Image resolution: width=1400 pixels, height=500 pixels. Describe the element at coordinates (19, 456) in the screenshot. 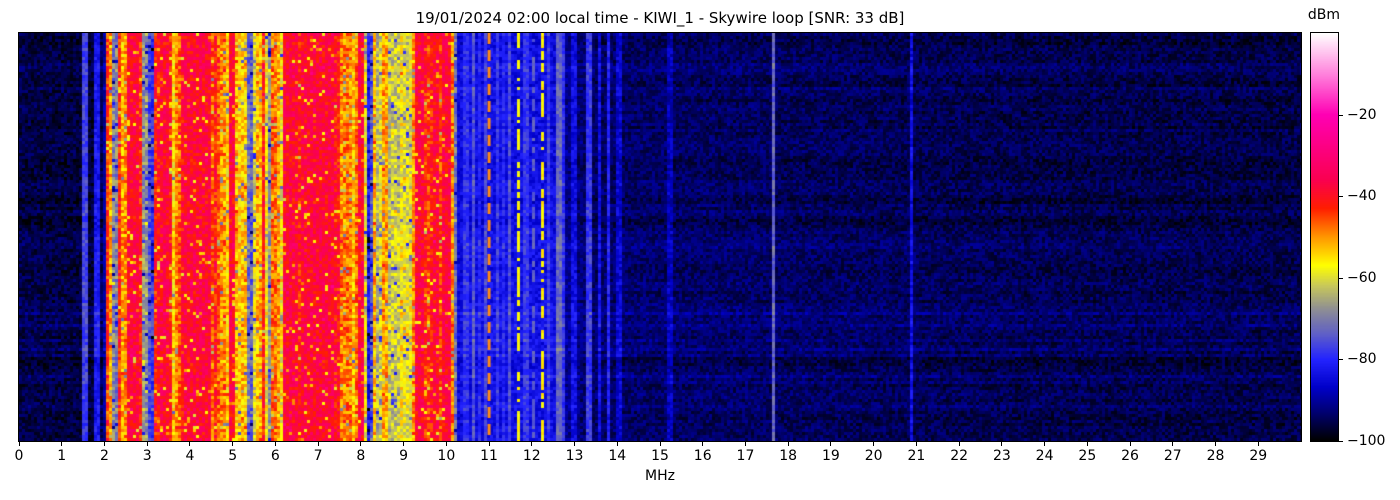

I see `x-tick-label: 0` at that location.